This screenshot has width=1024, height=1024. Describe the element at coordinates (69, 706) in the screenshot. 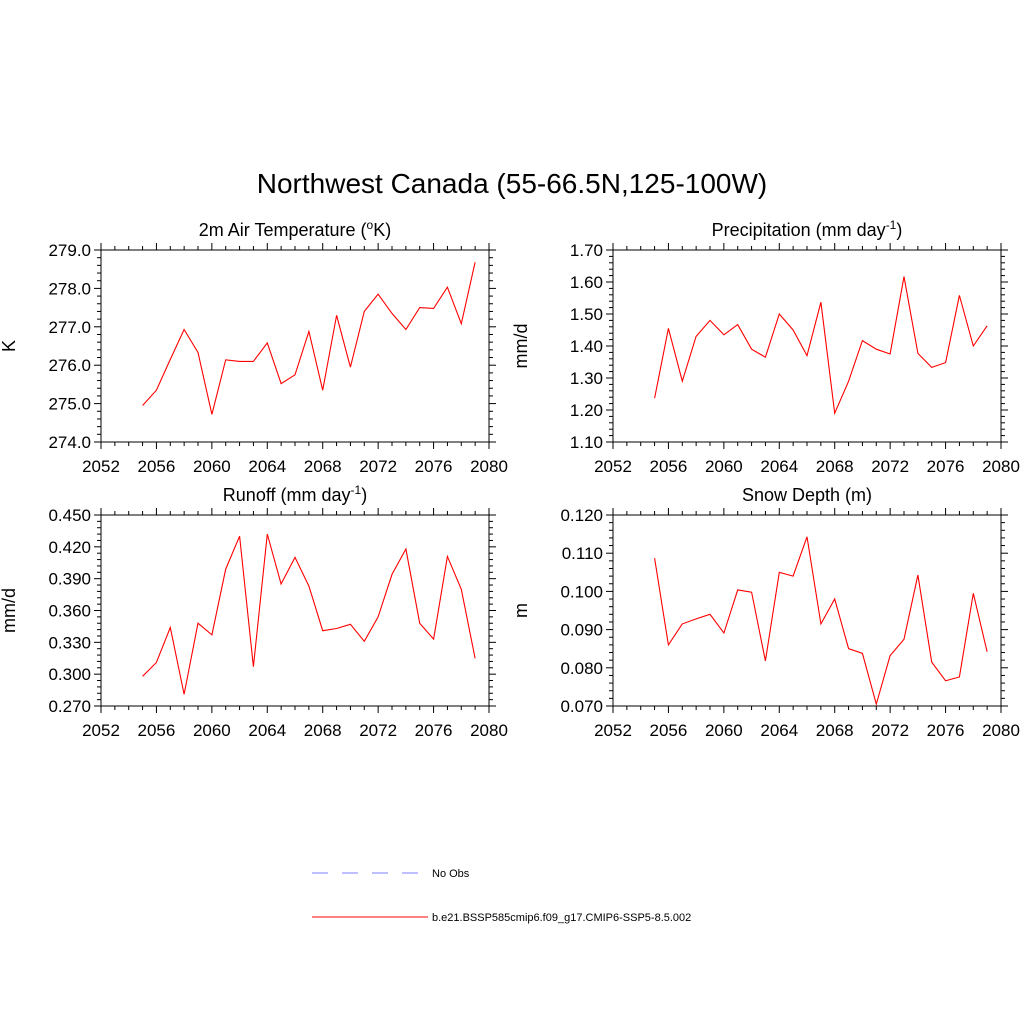

I see `y-tick-label: 0.270` at that location.